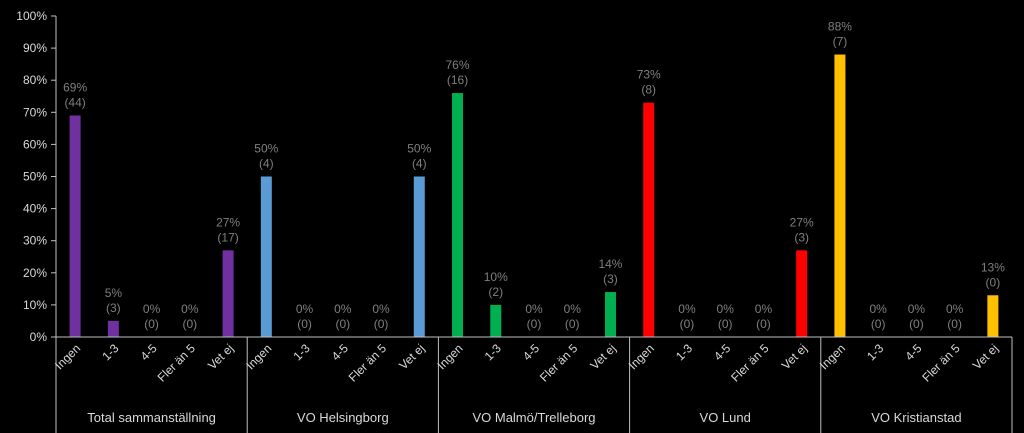 This screenshot has width=1024, height=433. What do you see at coordinates (343, 417) in the screenshot?
I see `group-label: VO Helsingborg` at bounding box center [343, 417].